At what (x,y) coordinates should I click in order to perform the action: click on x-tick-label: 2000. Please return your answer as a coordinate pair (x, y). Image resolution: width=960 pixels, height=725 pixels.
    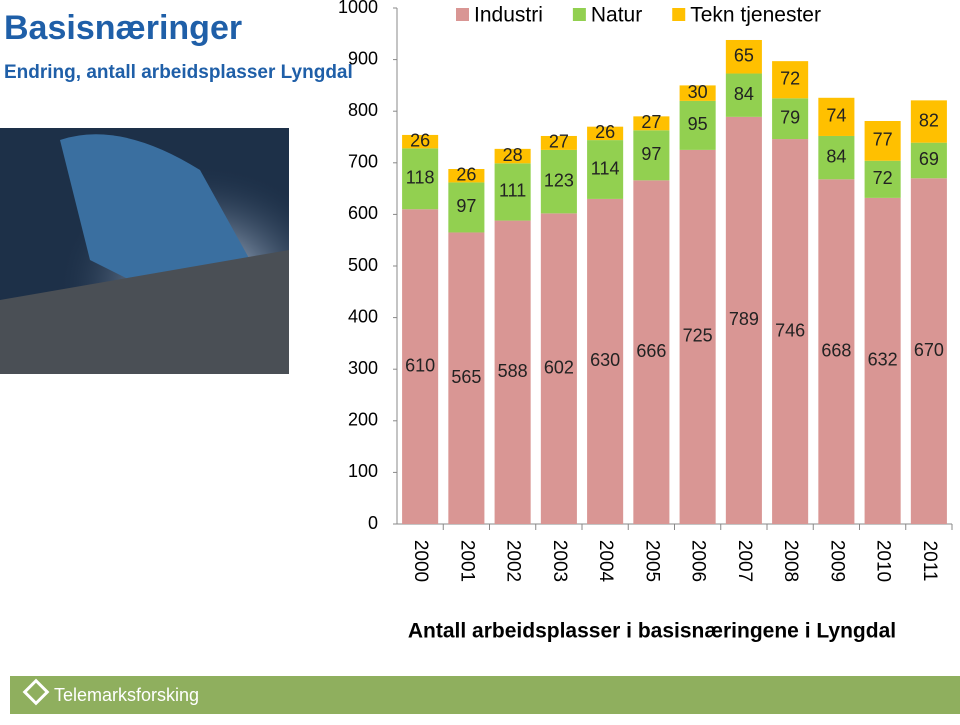
    Looking at the image, I should click on (420, 561).